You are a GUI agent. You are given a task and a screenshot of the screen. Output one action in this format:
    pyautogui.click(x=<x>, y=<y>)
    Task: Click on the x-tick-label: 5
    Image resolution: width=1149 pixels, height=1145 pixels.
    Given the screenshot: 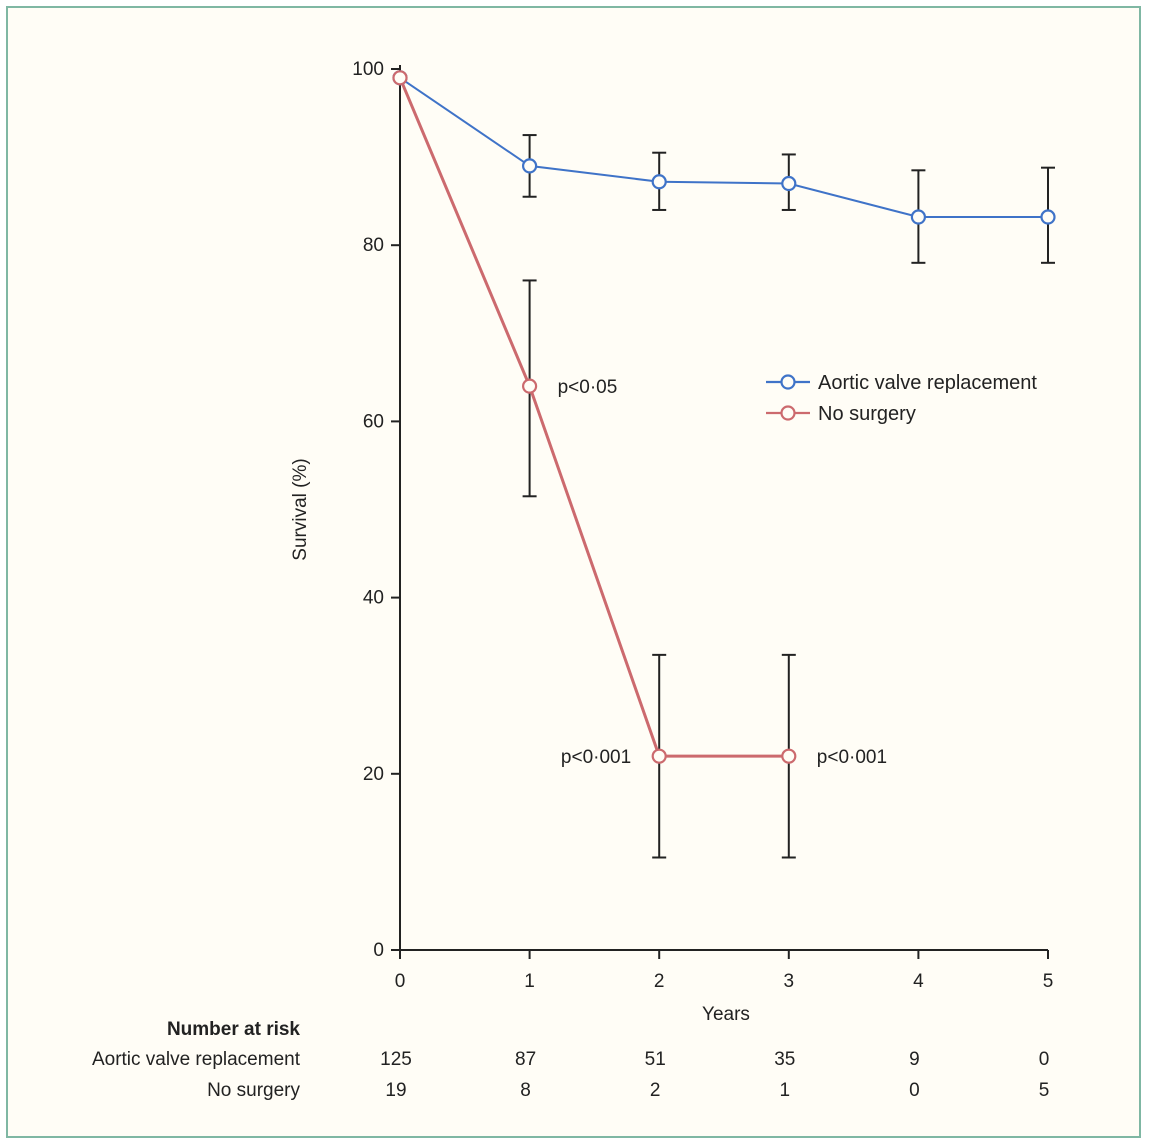 What is the action you would take?
    pyautogui.click(x=1048, y=981)
    